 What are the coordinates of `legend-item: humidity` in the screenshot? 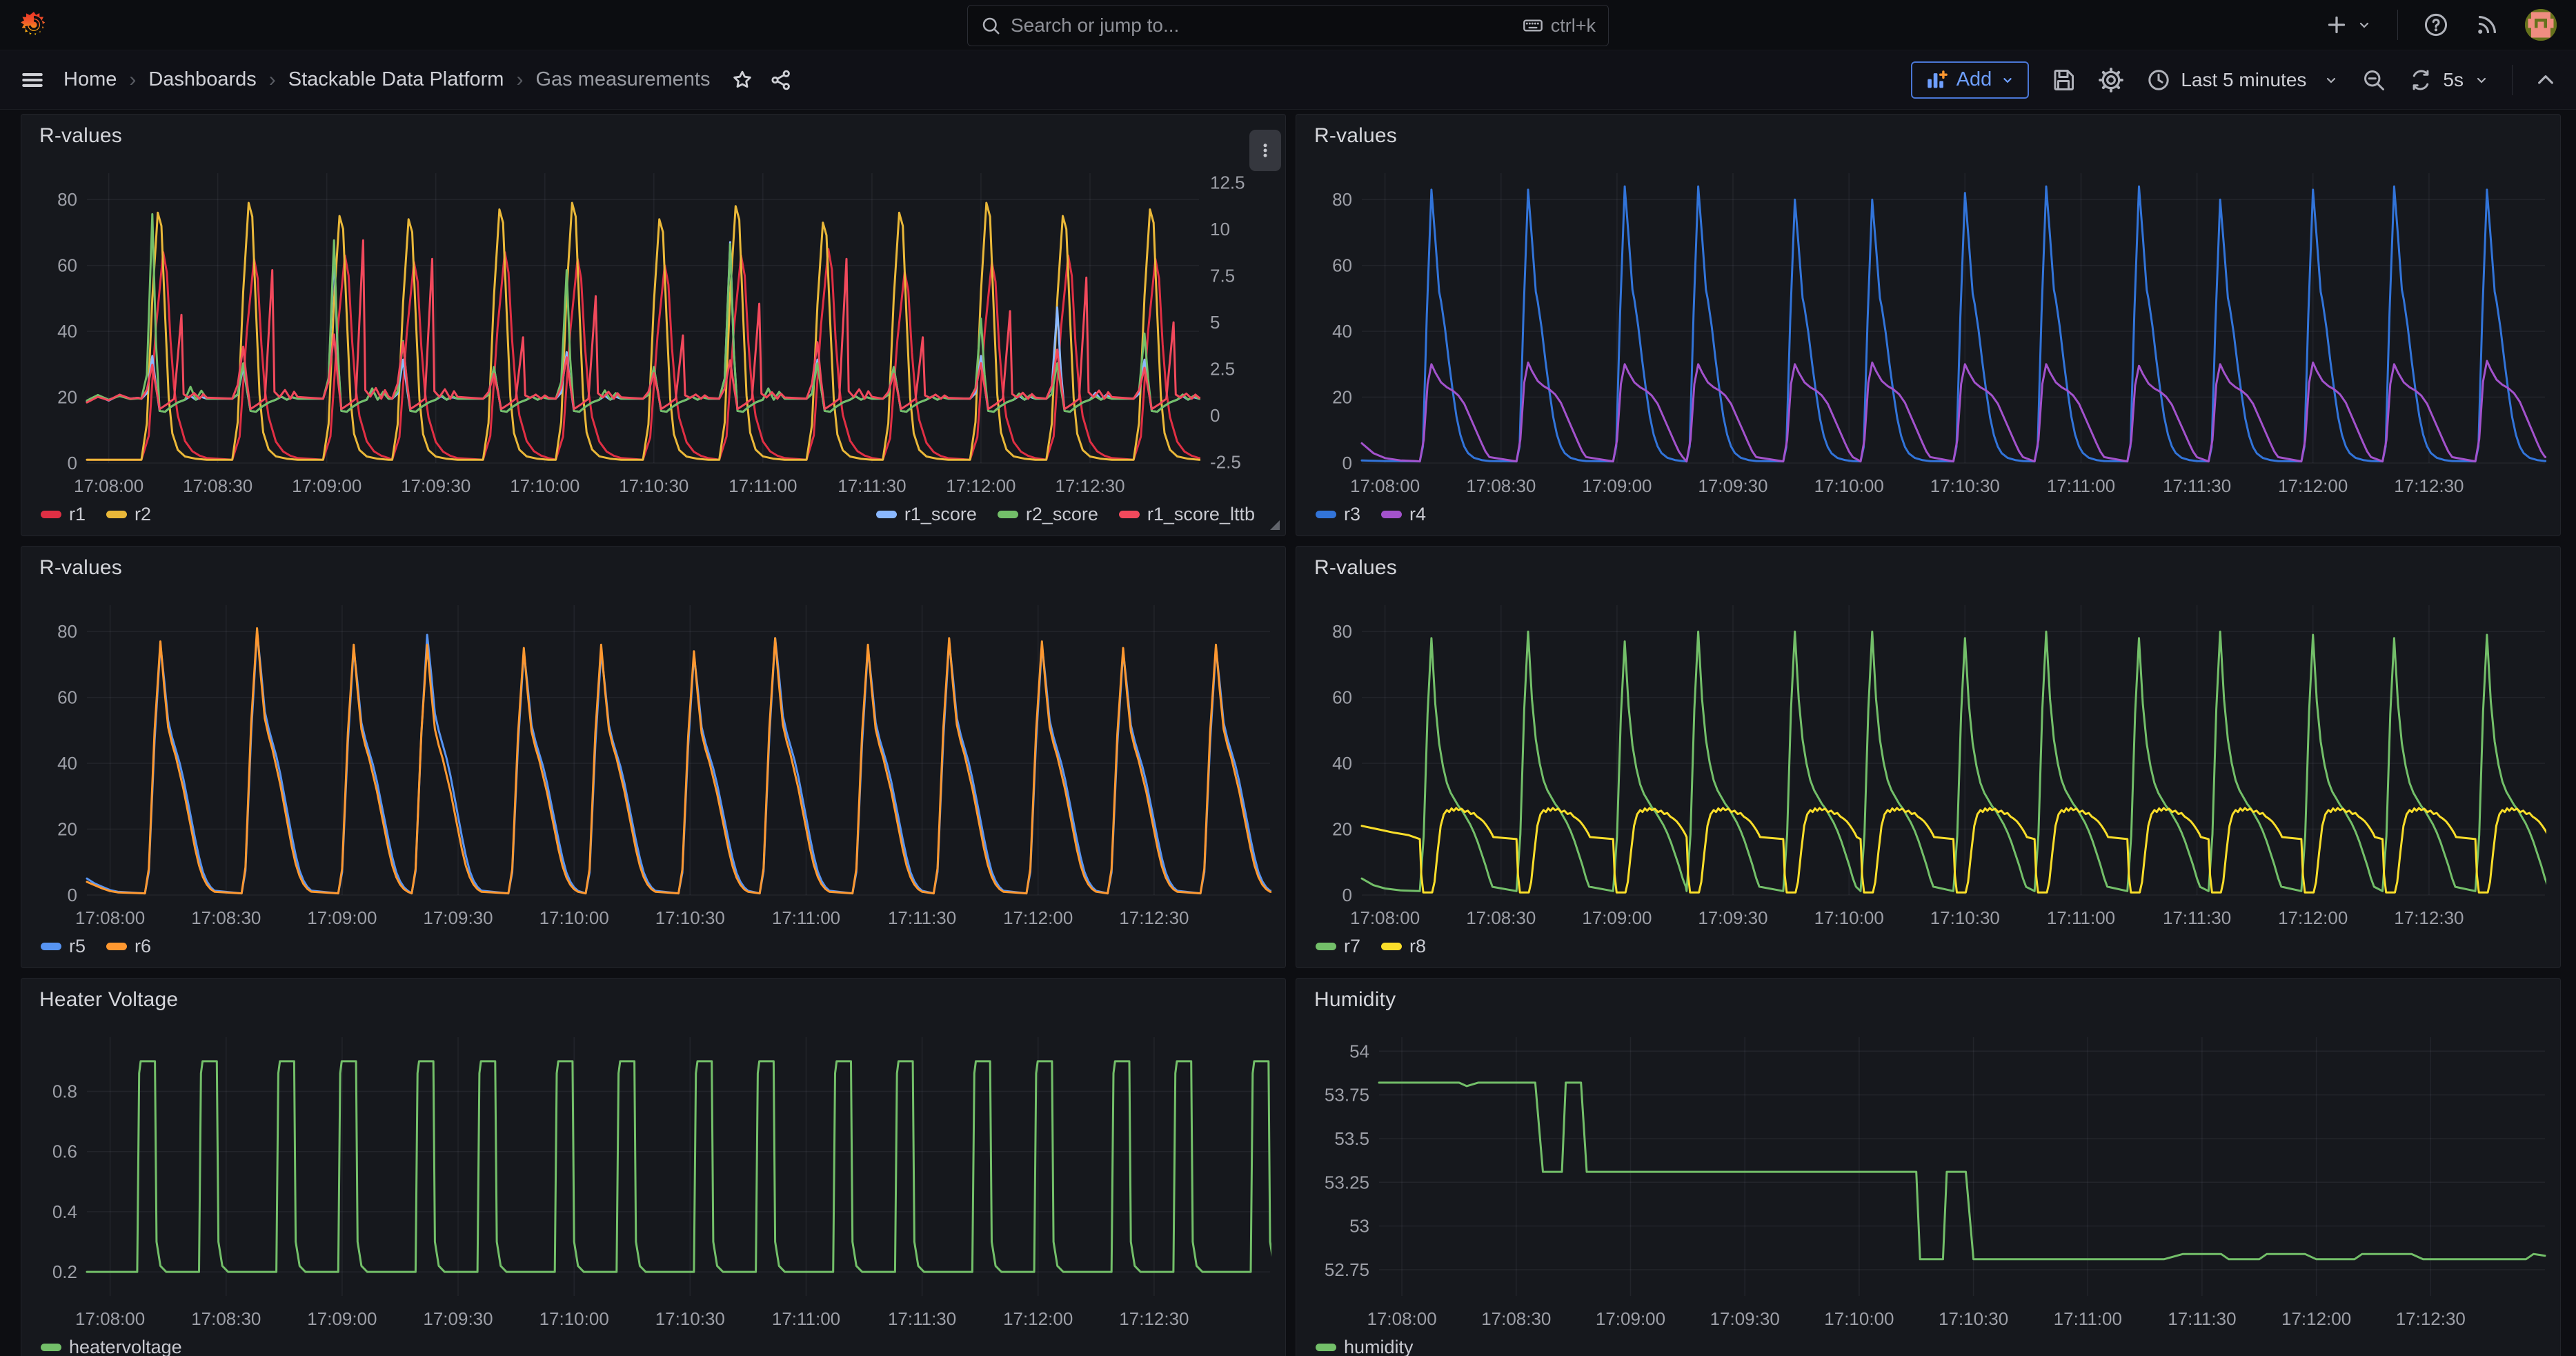 It's located at (1365, 1346).